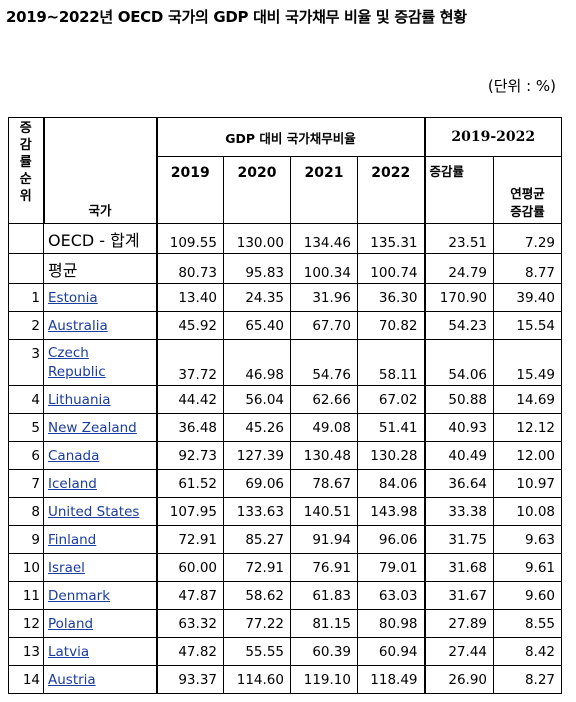 The width and height of the screenshot is (576, 702). What do you see at coordinates (79, 399) in the screenshot?
I see `country-link: Lithuania` at bounding box center [79, 399].